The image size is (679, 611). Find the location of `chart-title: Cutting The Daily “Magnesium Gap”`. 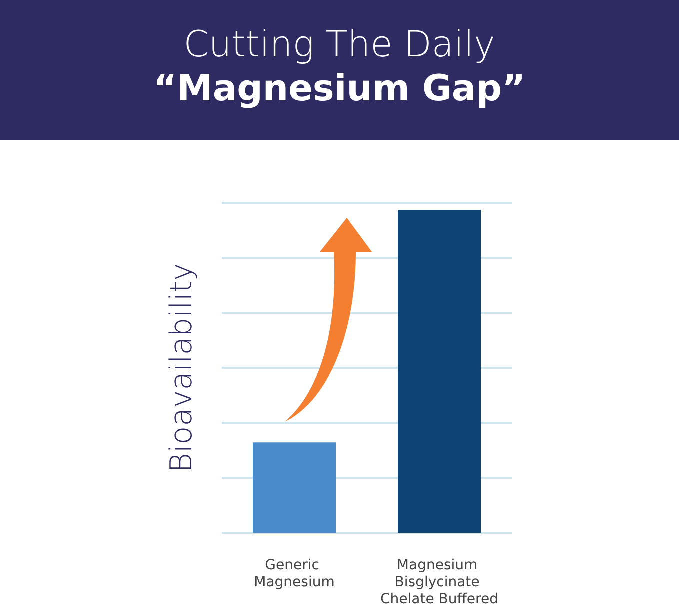

chart-title: Cutting The Daily “Magnesium Gap” is located at coordinates (339, 67).